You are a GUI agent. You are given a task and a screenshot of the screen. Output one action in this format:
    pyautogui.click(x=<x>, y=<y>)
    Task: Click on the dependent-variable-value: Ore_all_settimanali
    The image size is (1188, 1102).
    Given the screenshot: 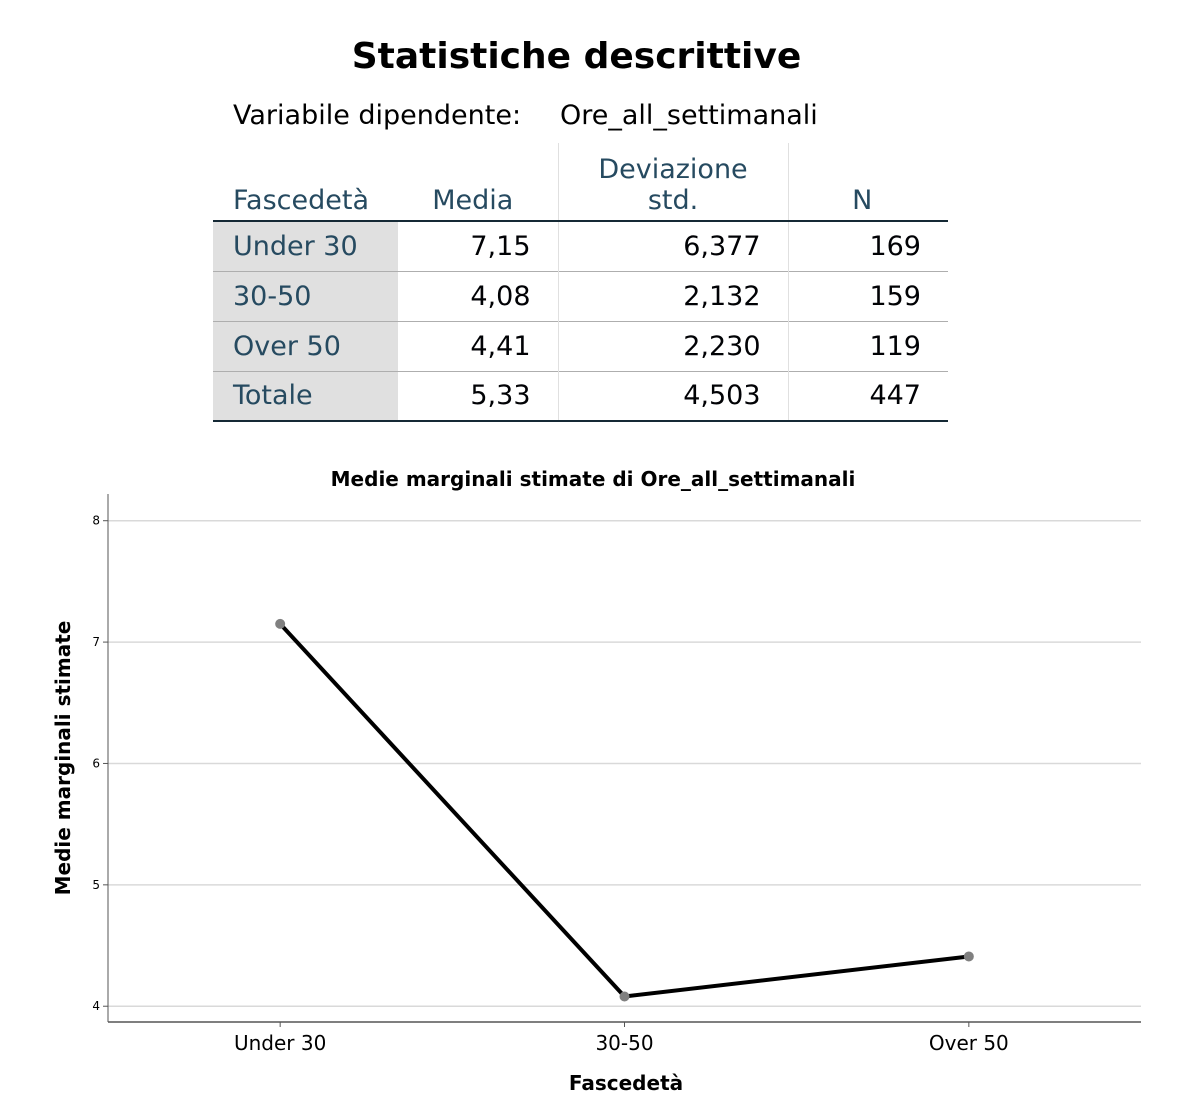 What is the action you would take?
    pyautogui.click(x=689, y=115)
    